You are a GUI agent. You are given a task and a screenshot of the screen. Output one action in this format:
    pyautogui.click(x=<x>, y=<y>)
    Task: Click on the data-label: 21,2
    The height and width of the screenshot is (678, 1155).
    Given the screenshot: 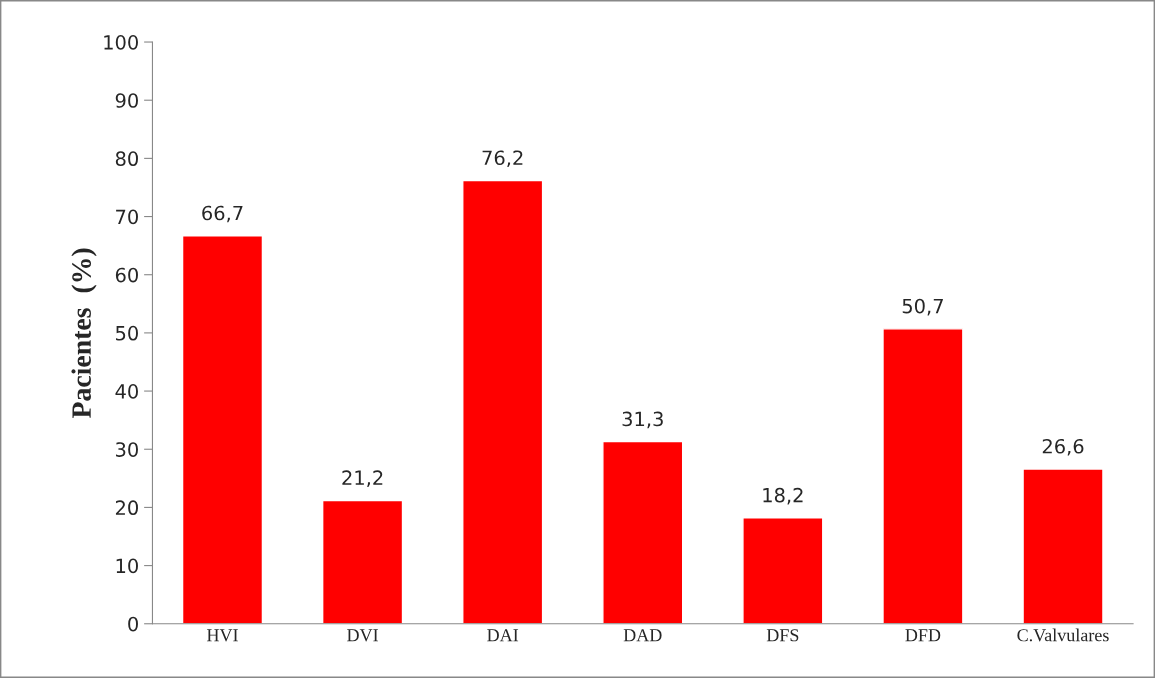 What is the action you would take?
    pyautogui.click(x=362, y=479)
    